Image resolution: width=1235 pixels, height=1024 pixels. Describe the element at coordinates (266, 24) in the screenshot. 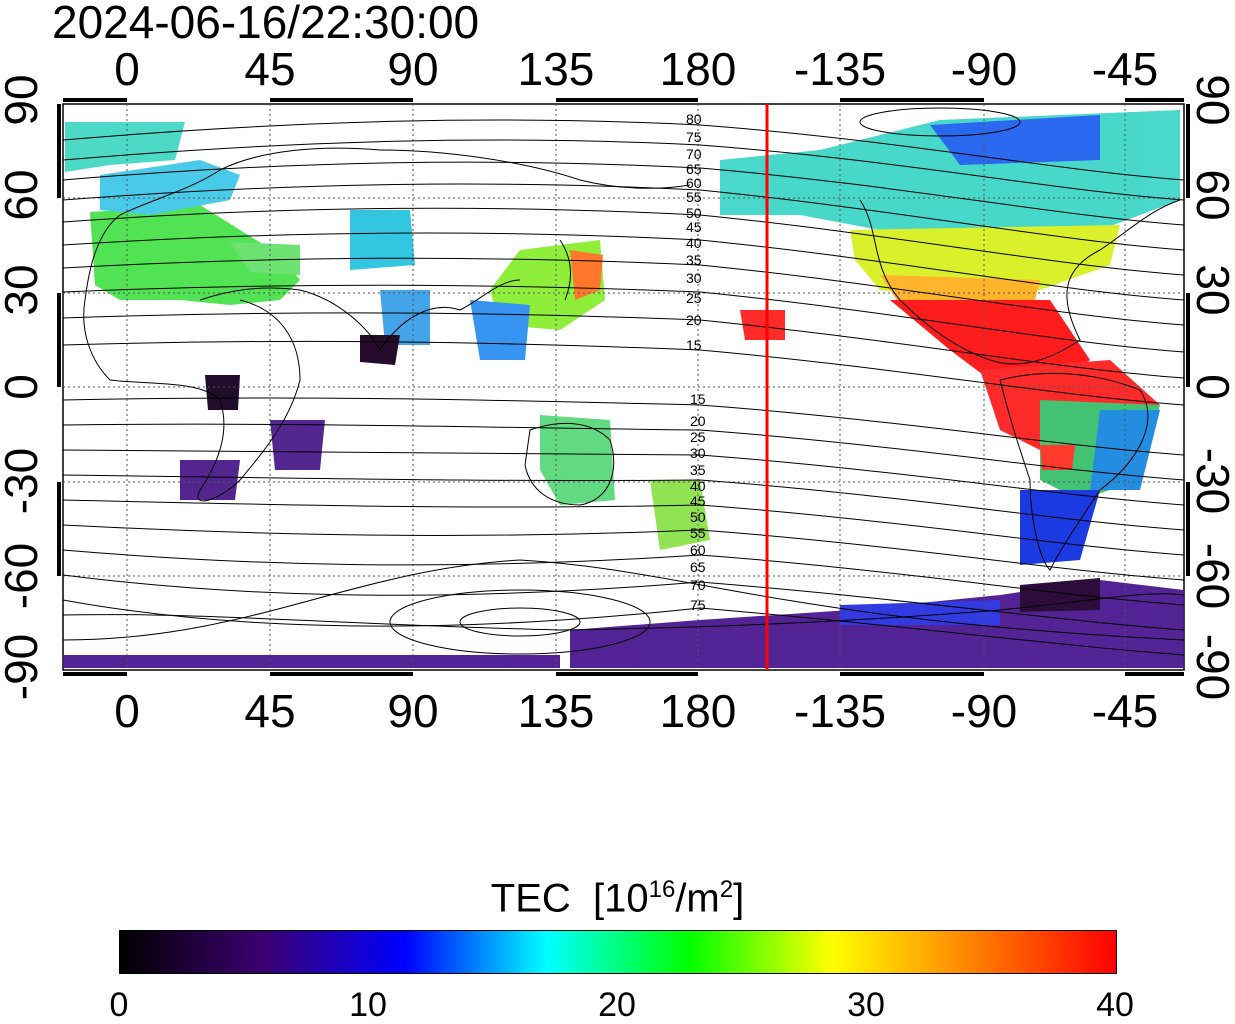

I see `map-timestamp-title: 2024-06-16/22:30:00` at that location.